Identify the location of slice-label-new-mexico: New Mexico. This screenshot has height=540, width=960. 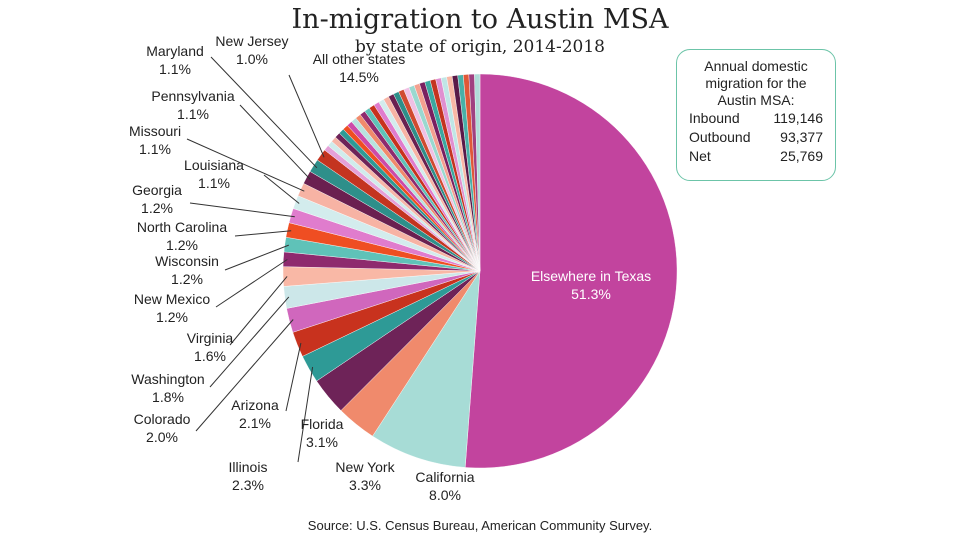
(172, 299).